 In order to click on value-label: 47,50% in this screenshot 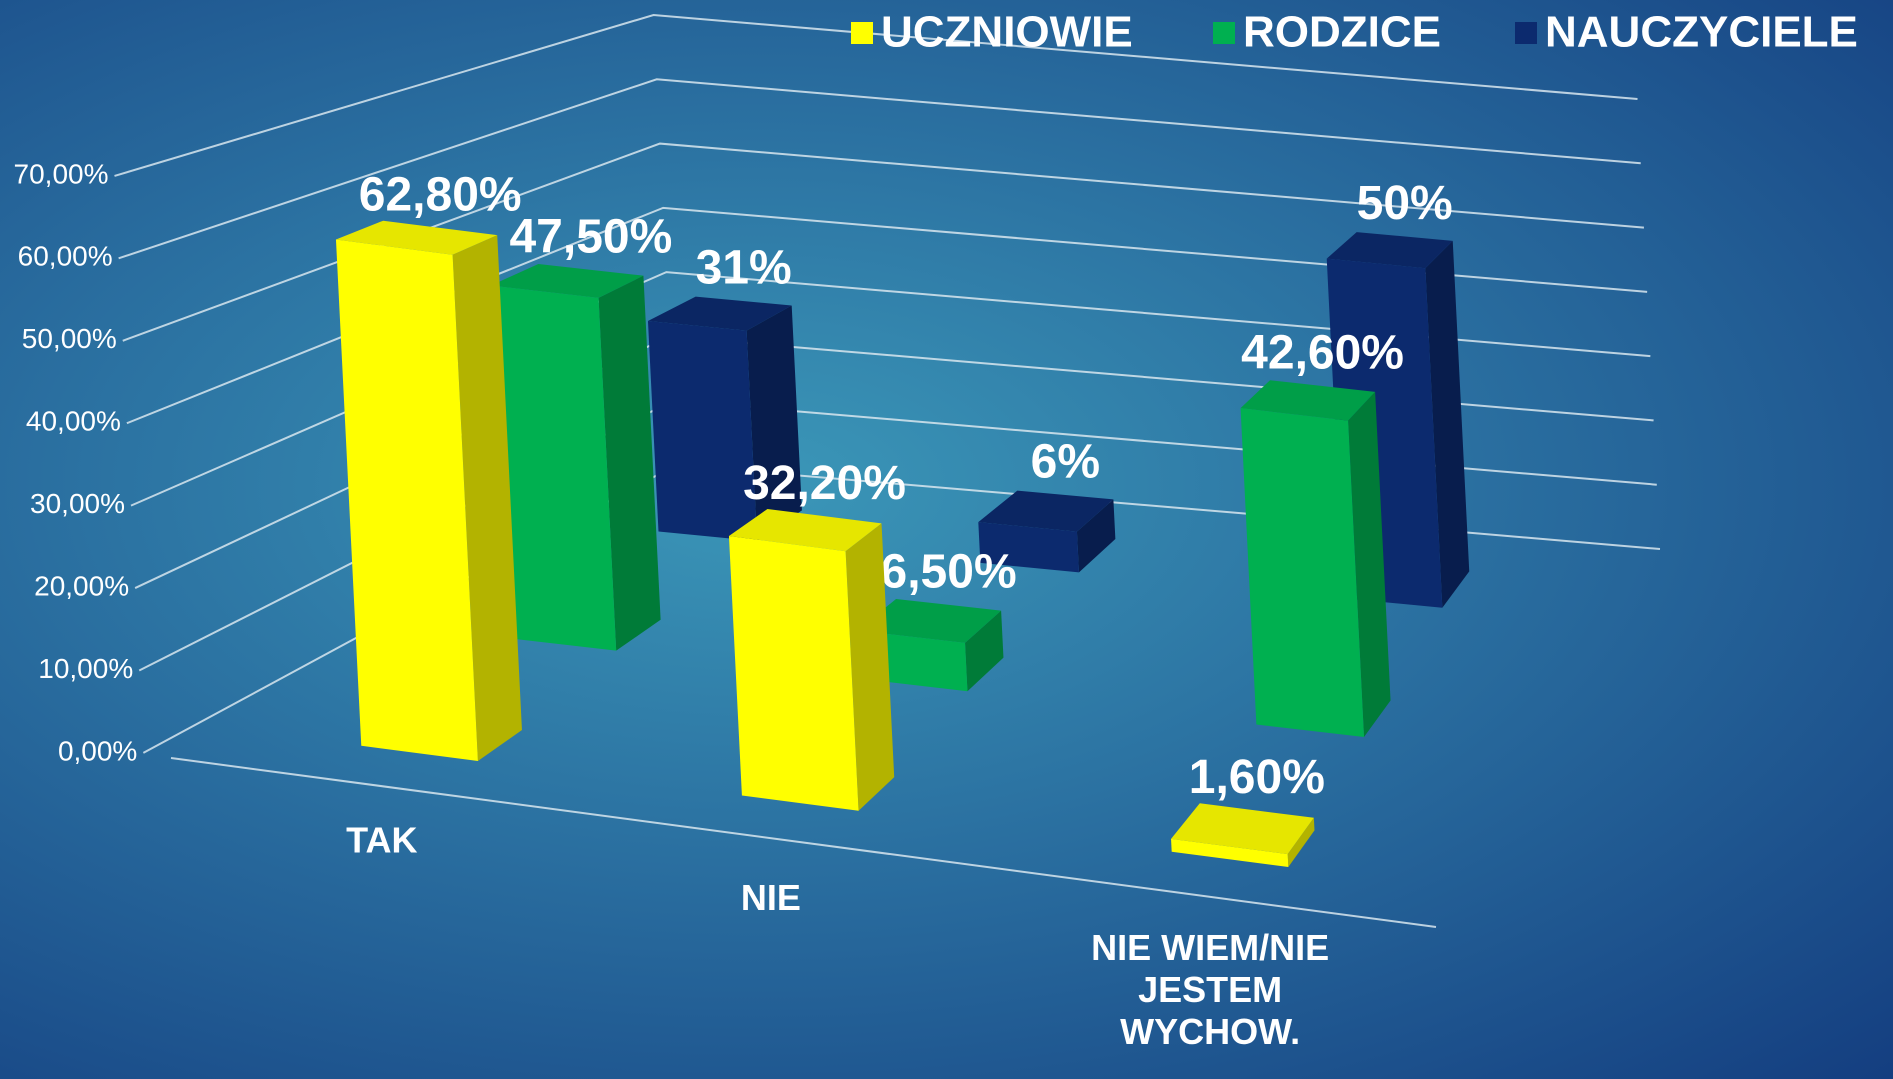, I will do `click(590, 236)`.